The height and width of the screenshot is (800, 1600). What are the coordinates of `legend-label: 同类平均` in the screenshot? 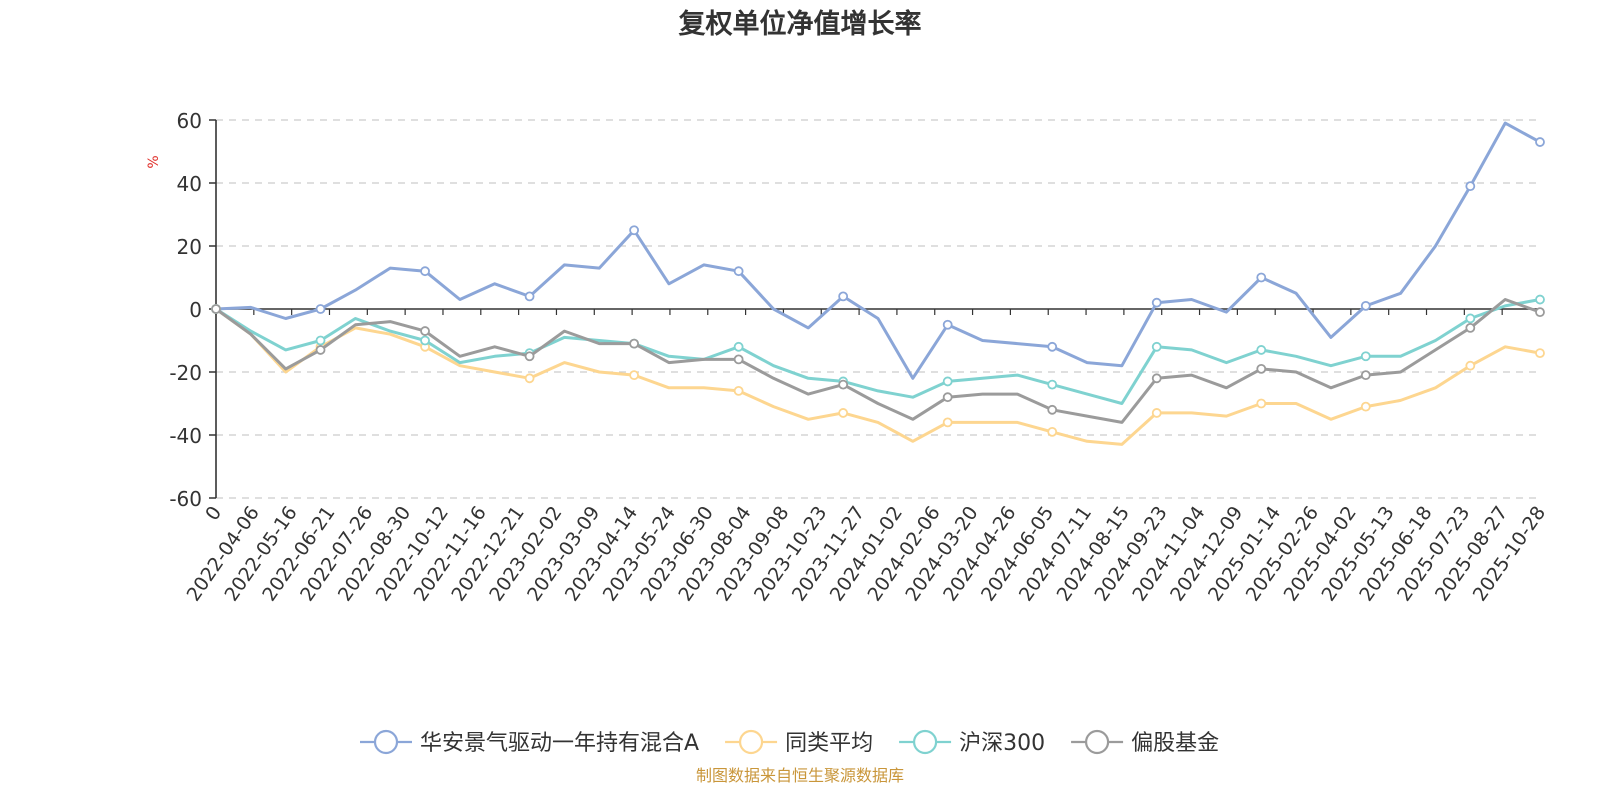 It's located at (829, 743).